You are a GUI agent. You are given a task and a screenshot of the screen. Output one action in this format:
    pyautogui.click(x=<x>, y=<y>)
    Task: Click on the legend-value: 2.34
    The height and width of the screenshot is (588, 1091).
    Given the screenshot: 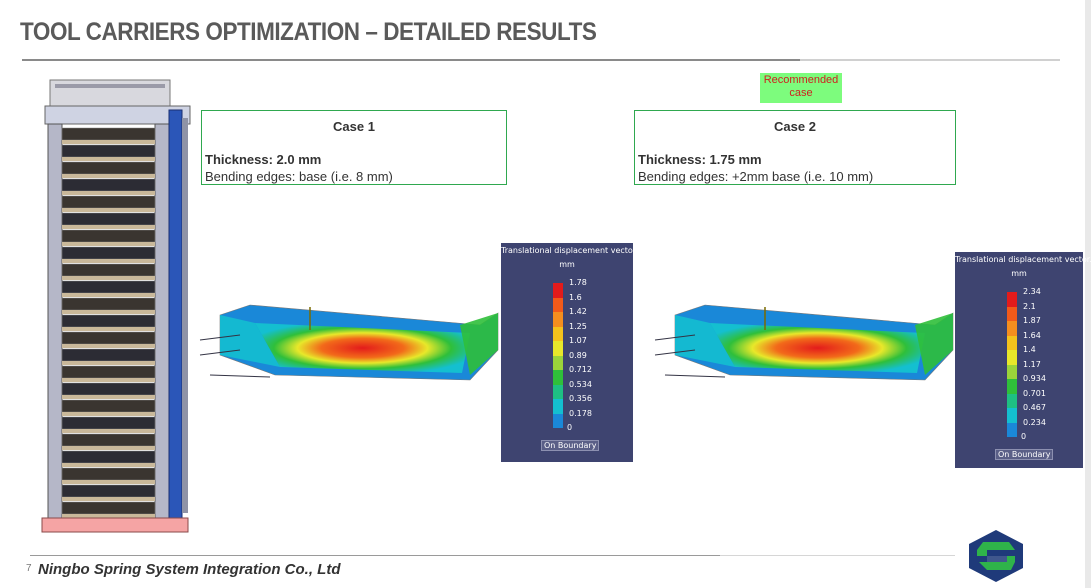 What is the action you would take?
    pyautogui.click(x=1032, y=291)
    